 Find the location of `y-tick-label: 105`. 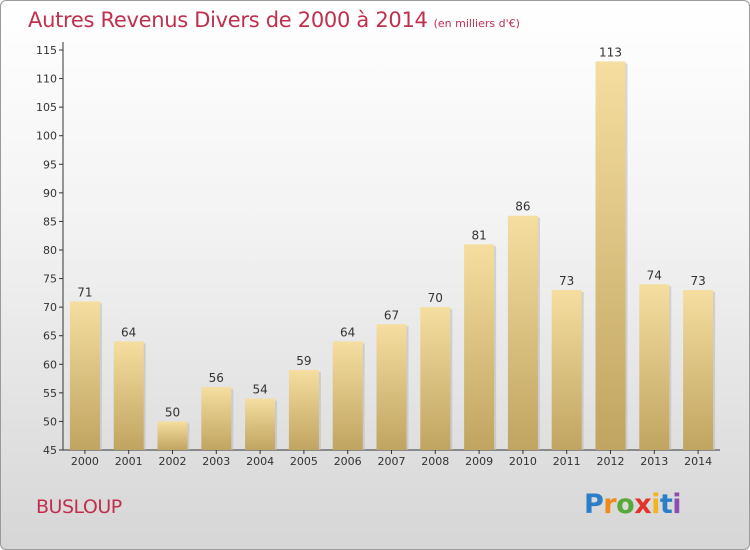

y-tick-label: 105 is located at coordinates (46, 107).